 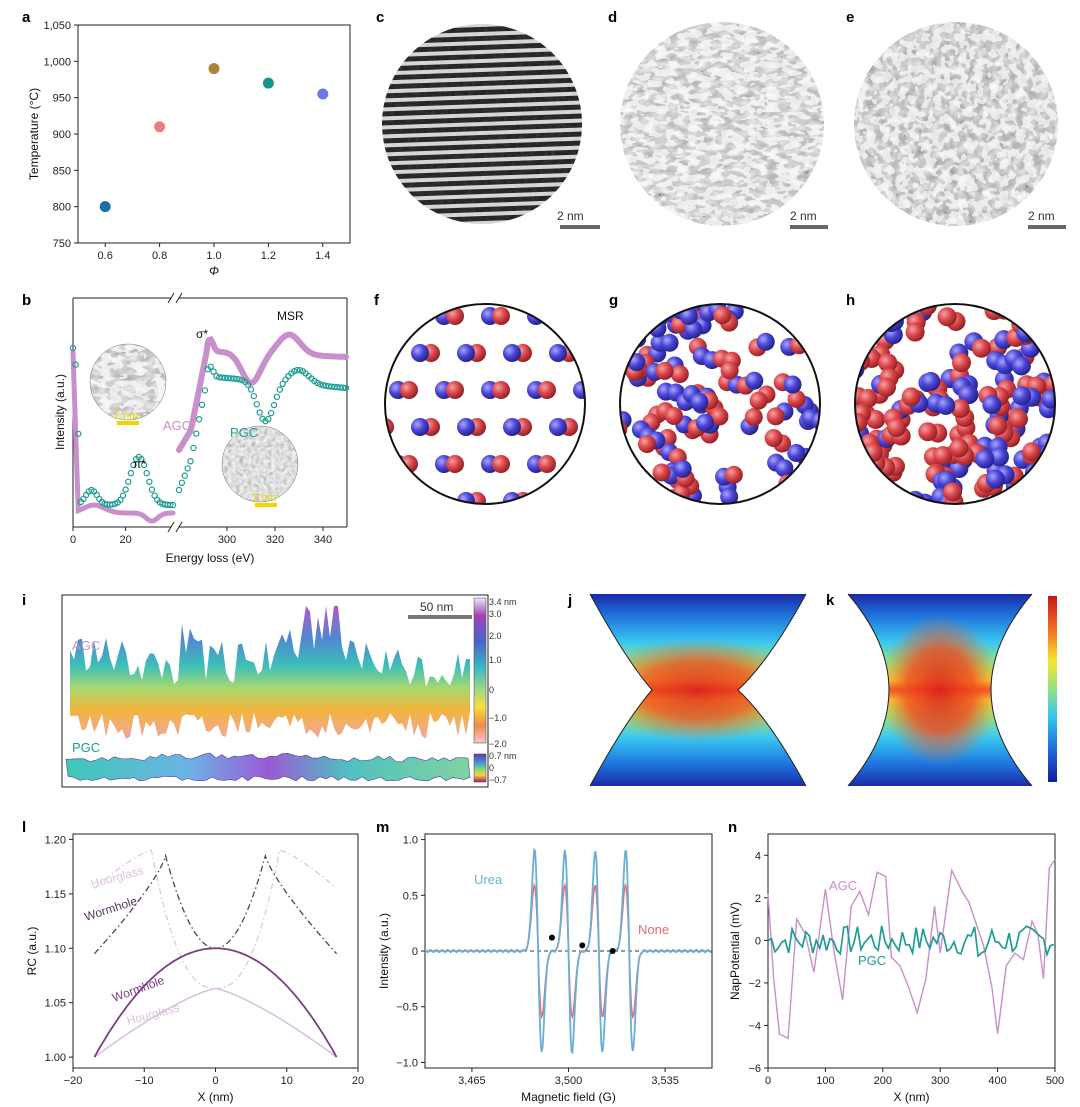 I want to click on xtick-label-l: −20, so click(x=73, y=1081).